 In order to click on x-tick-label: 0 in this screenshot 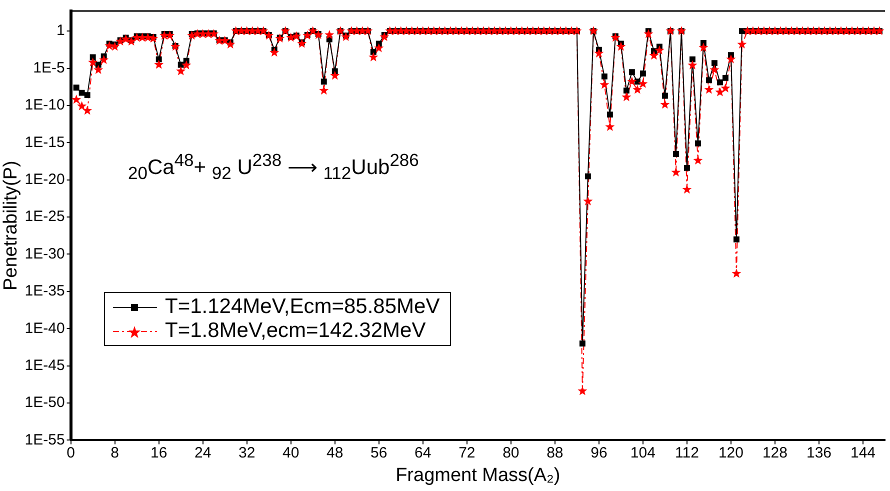, I will do `click(70, 453)`.